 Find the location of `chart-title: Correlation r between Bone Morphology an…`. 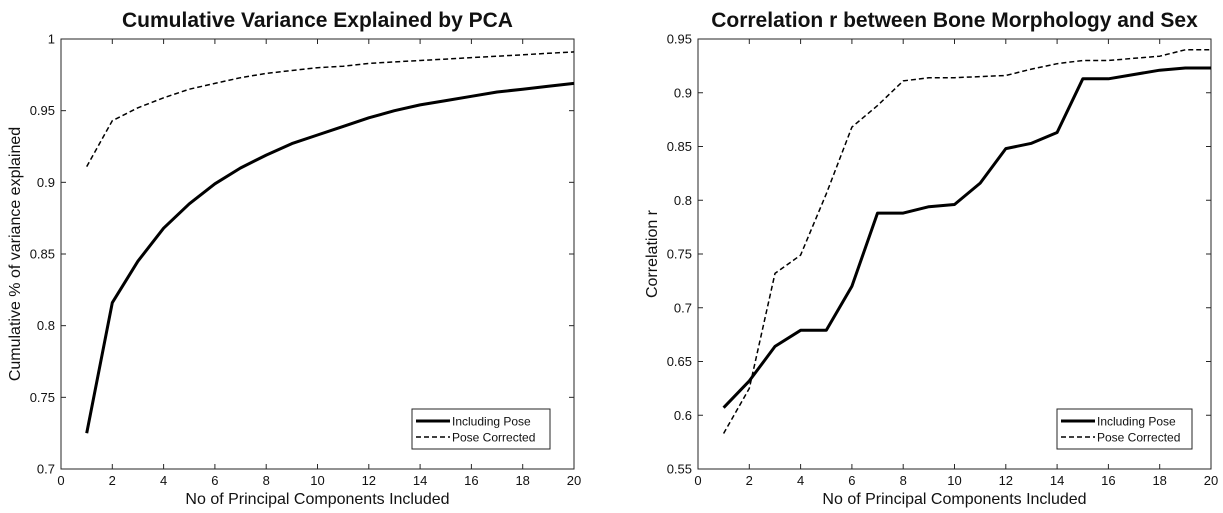

chart-title: Correlation r between Bone Morphology an… is located at coordinates (954, 20).